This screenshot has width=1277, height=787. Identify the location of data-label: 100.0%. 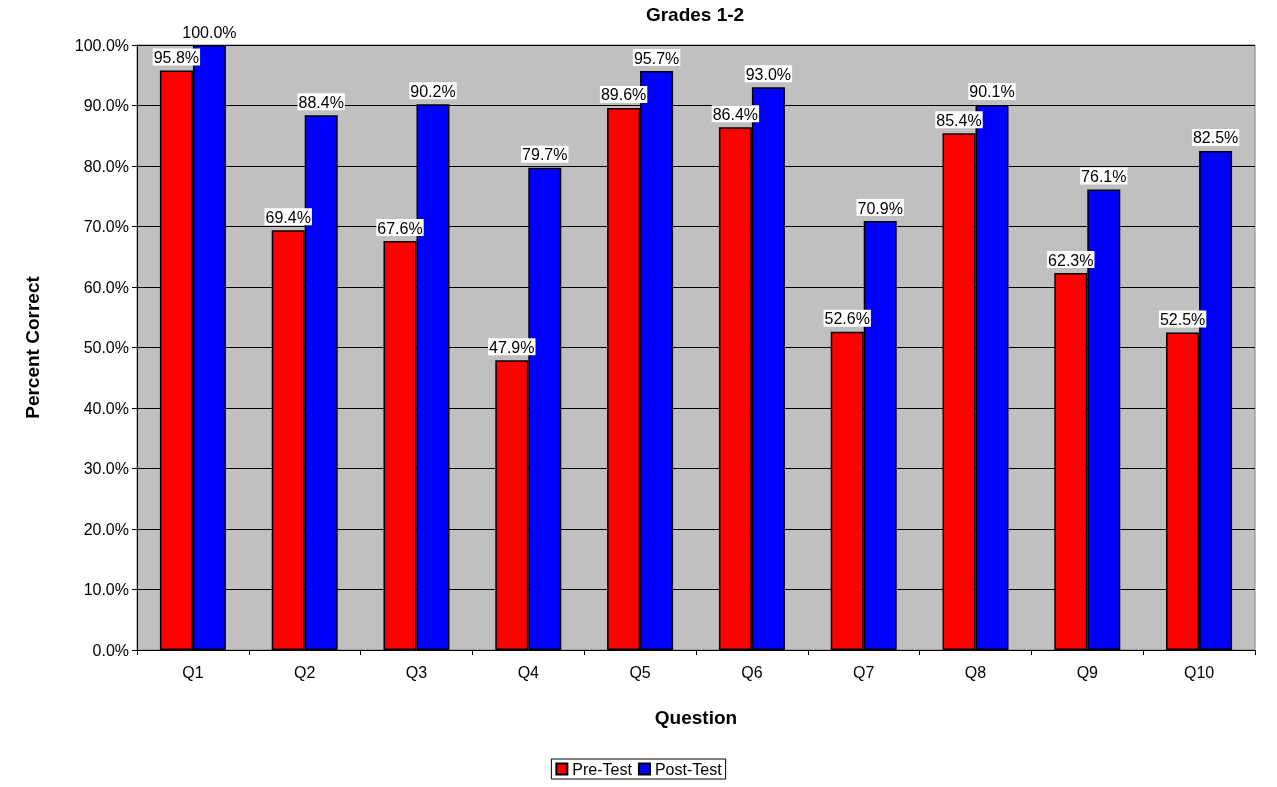
(209, 32).